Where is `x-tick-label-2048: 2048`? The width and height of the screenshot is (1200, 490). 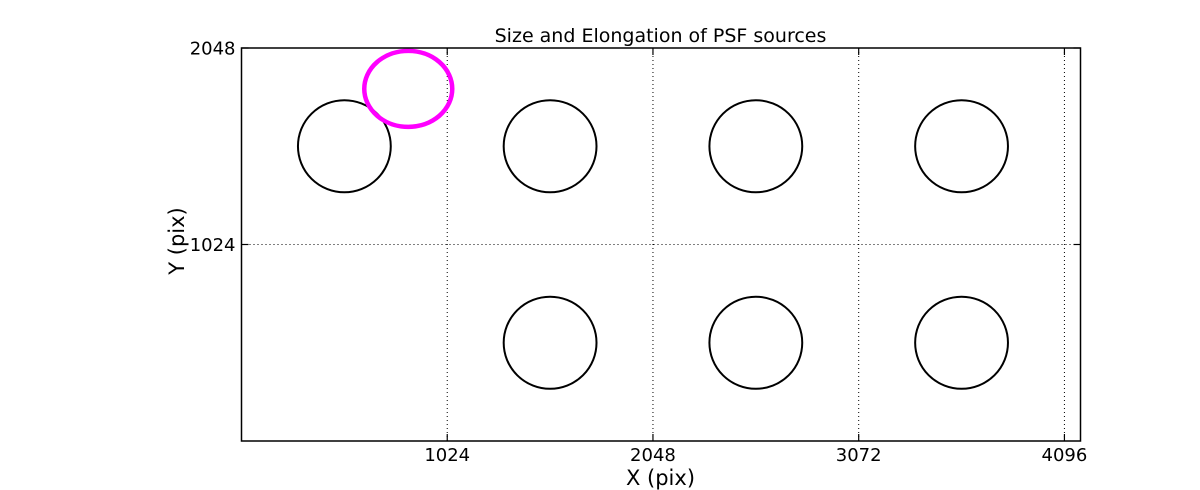
x-tick-label-2048: 2048 is located at coordinates (653, 455).